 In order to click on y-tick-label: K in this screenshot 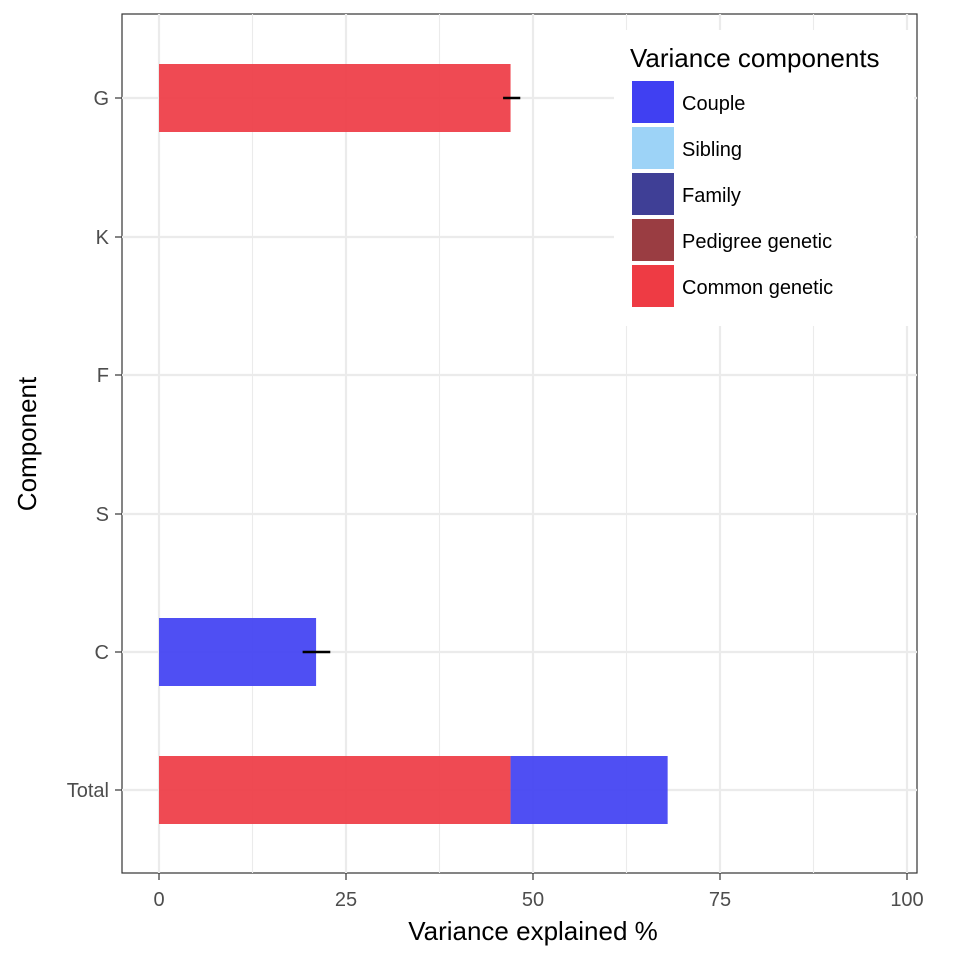, I will do `click(103, 238)`.